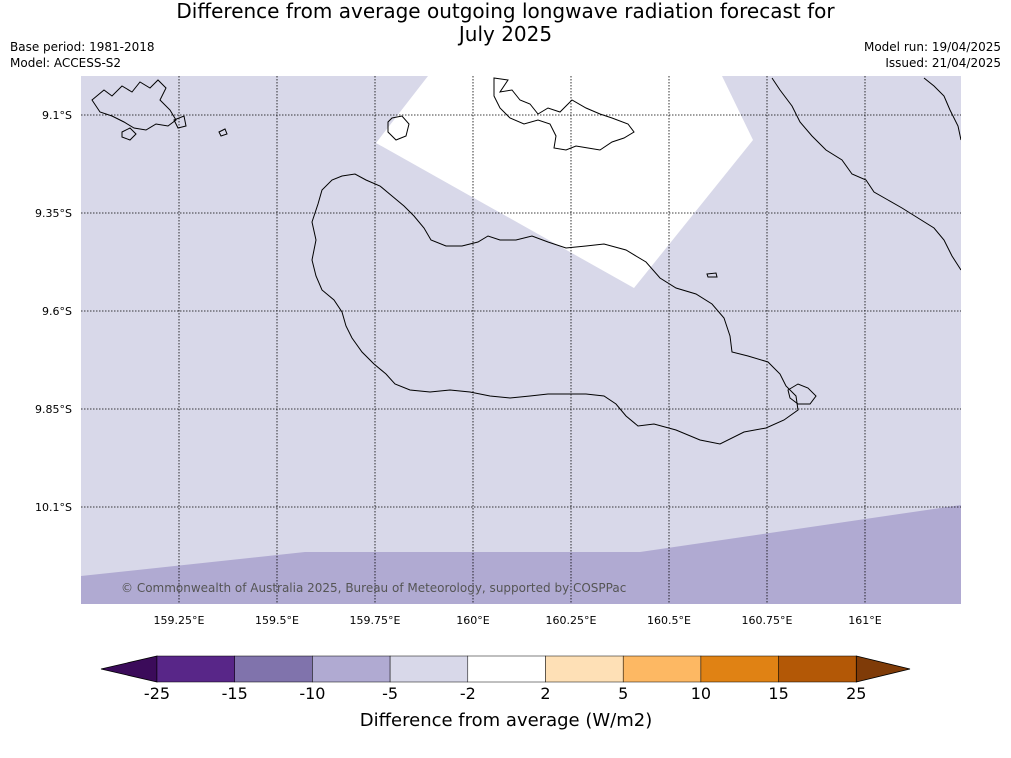  I want to click on colorbar-tick-label: 10, so click(701, 693).